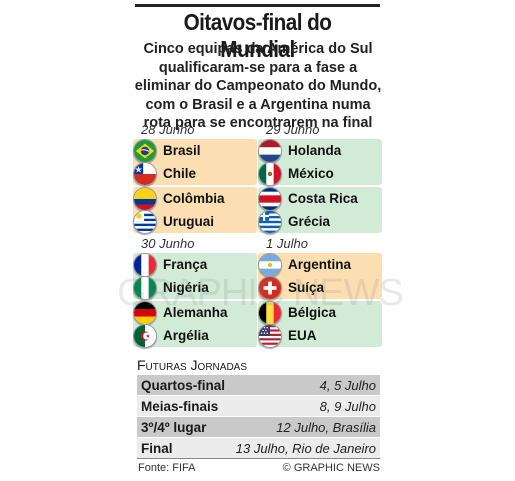 The width and height of the screenshot is (515, 481). I want to click on team-brasil: Brasil, so click(167, 150).